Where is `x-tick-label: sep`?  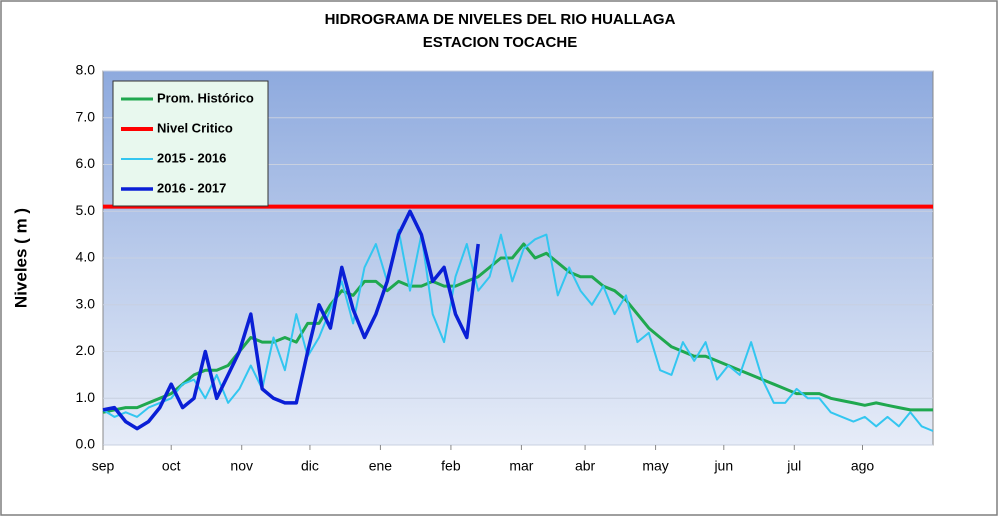
x-tick-label: sep is located at coordinates (103, 466).